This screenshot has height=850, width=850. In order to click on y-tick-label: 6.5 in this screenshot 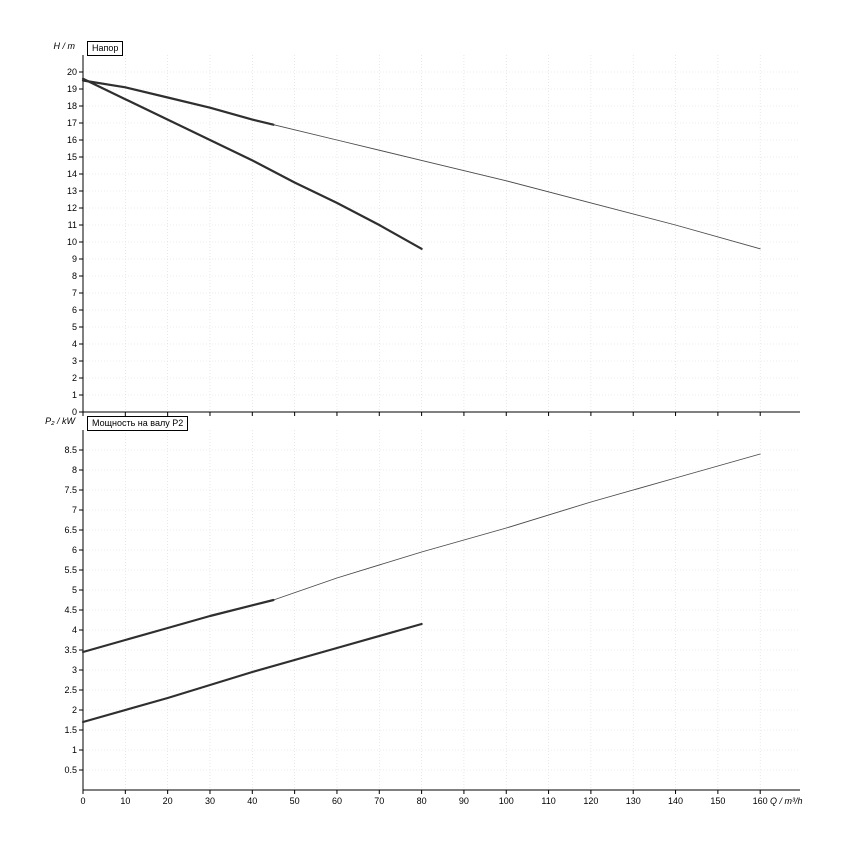, I will do `click(70, 530)`.